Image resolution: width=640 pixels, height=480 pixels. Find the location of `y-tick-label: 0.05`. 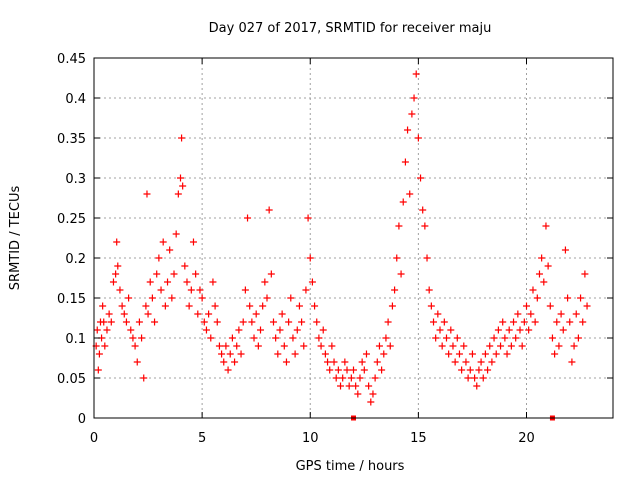

y-tick-label: 0.05 is located at coordinates (71, 379).